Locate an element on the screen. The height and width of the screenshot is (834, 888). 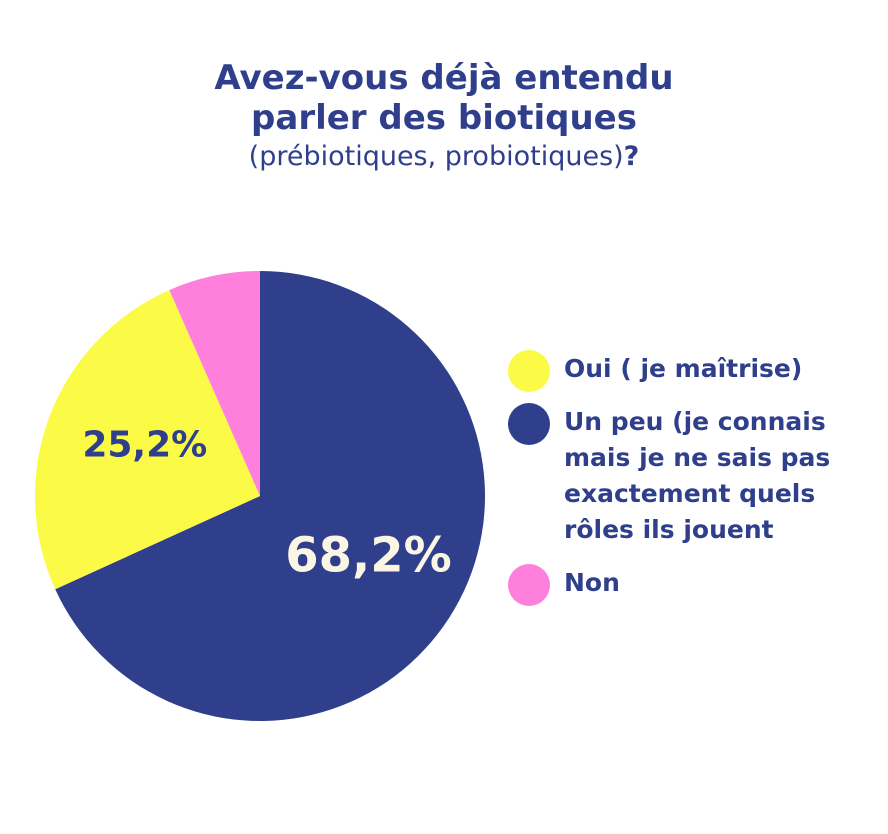
title-line-2: parler des biotiques is located at coordinates (444, 118).